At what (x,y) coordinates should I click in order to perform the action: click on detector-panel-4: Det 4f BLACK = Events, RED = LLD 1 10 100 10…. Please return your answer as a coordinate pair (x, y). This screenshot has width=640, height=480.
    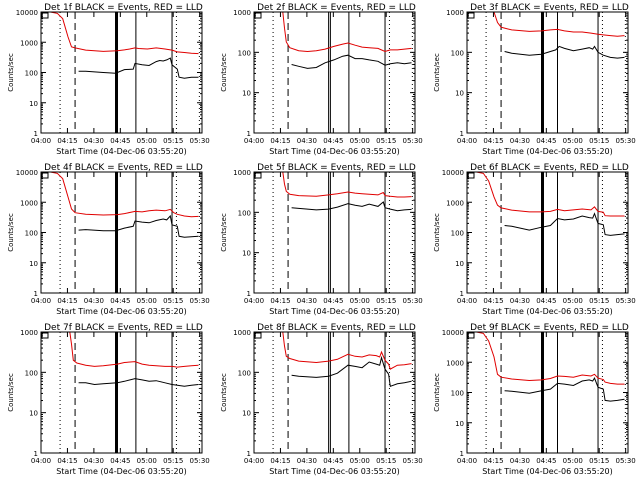
    Looking at the image, I should click on (108, 239).